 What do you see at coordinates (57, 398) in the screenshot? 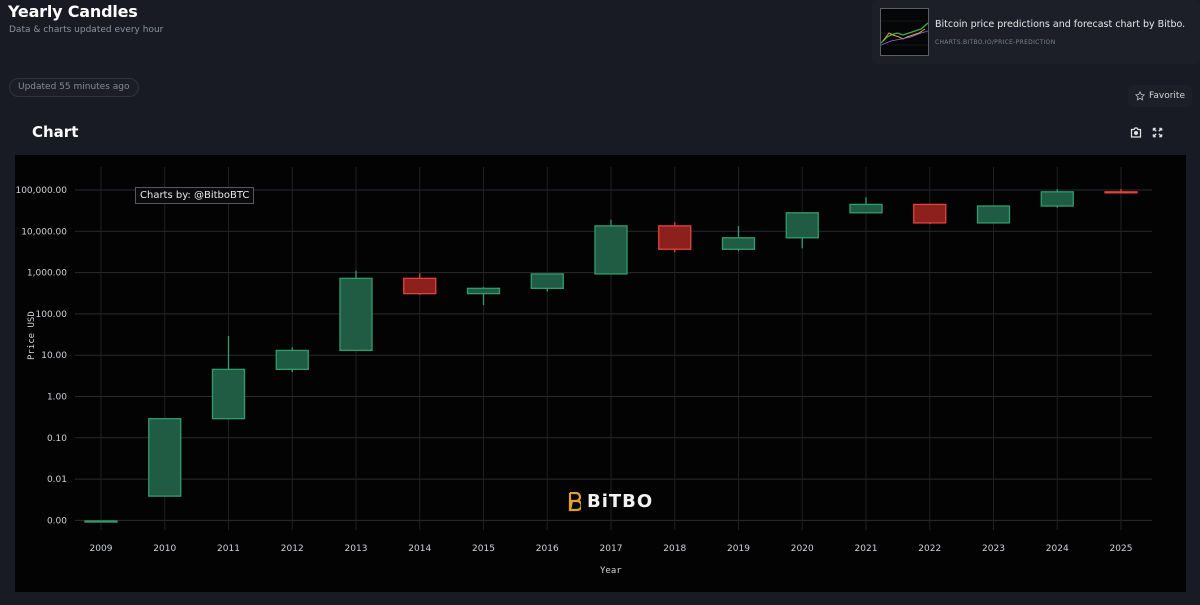
I see `y-tick-label: 1.00` at bounding box center [57, 398].